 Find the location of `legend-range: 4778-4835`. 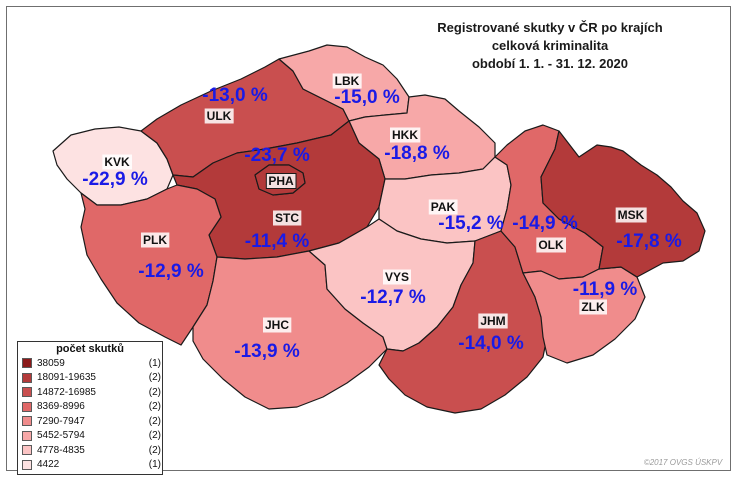

legend-range: 4778-4835 is located at coordinates (61, 450).